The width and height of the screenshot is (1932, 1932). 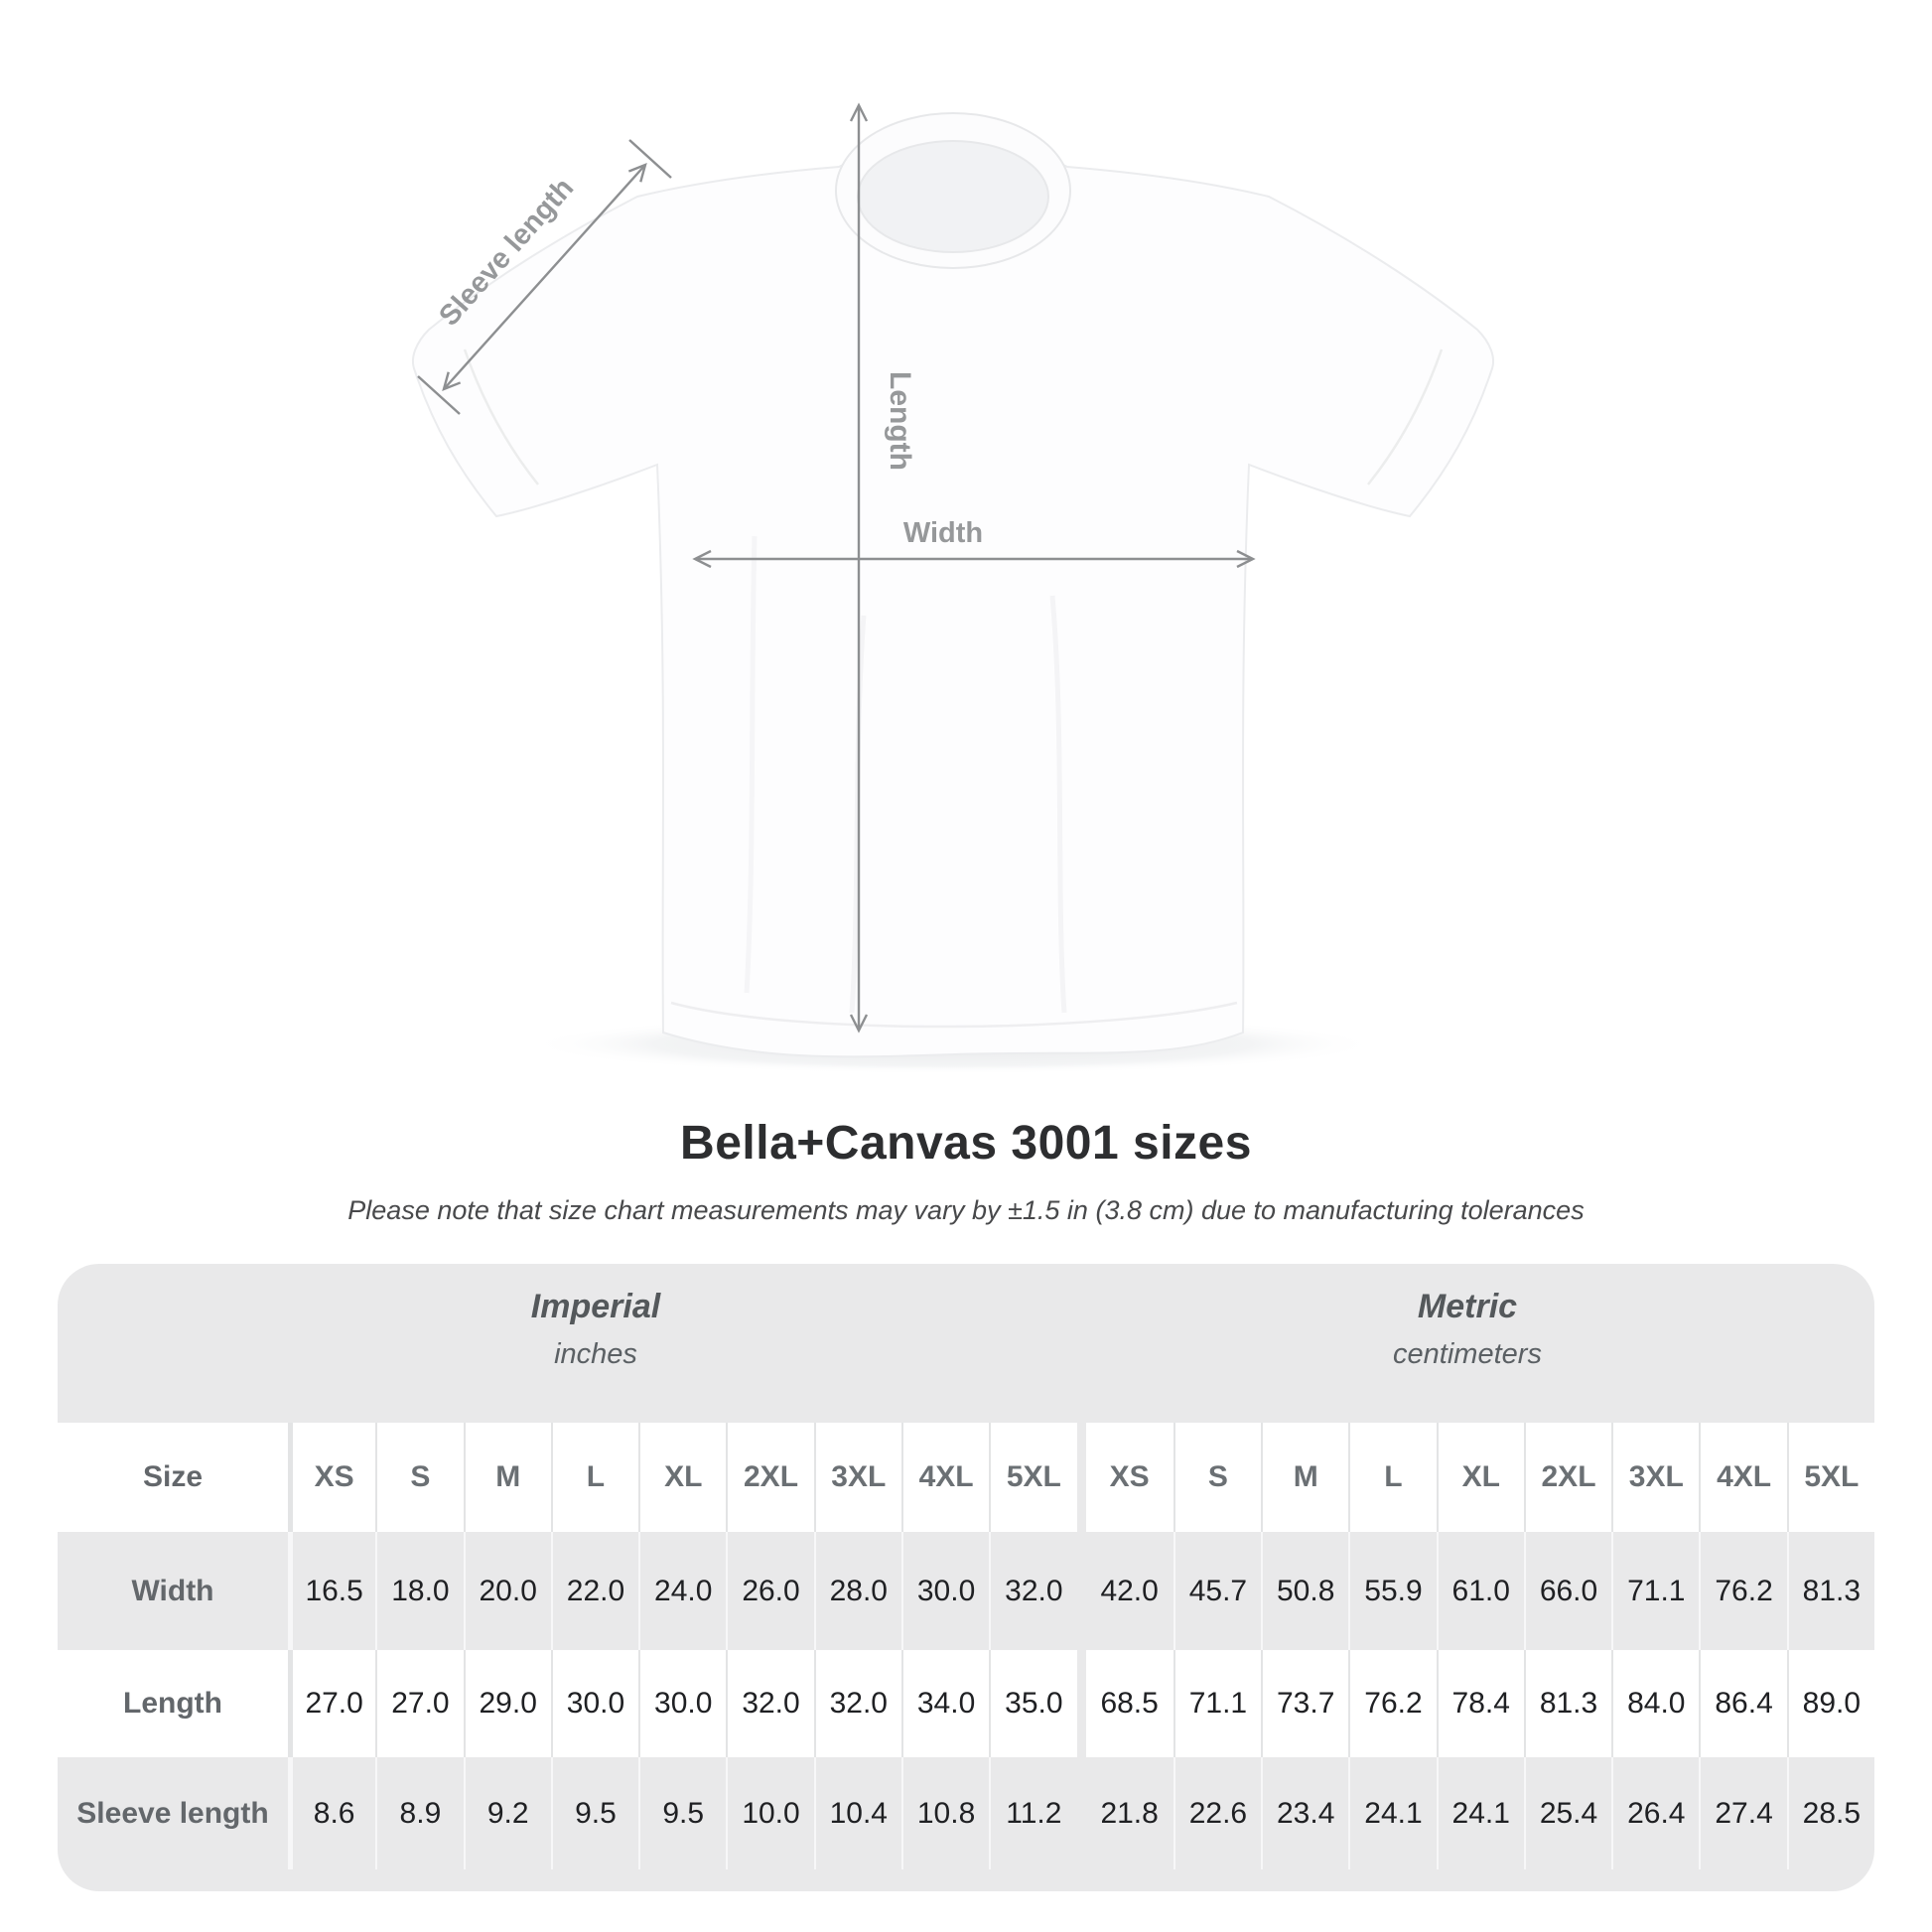 I want to click on table-cell: 42.0, so click(x=1130, y=1591).